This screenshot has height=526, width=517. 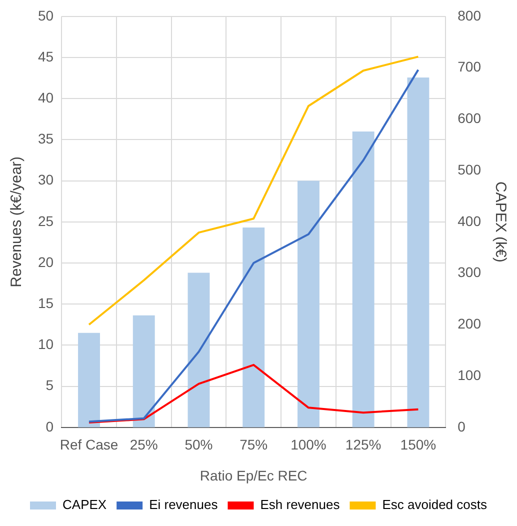 I want to click on y-tick-label: 0, so click(x=50, y=426).